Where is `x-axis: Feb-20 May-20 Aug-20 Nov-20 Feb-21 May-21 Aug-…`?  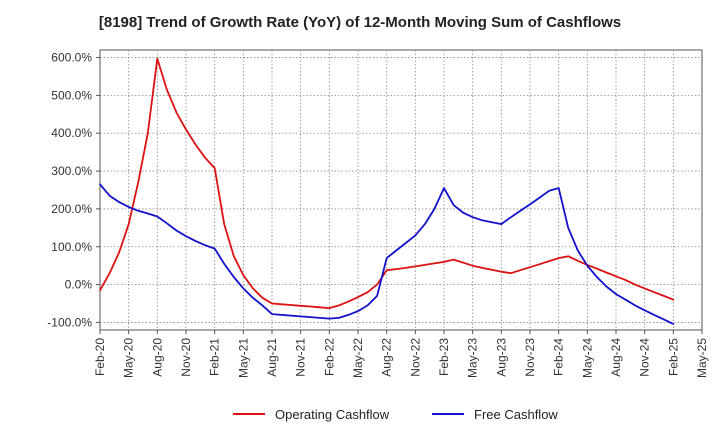 x-axis: Feb-20 May-20 Aug-20 Nov-20 Feb-21 May-21 Aug-… is located at coordinates (401, 354).